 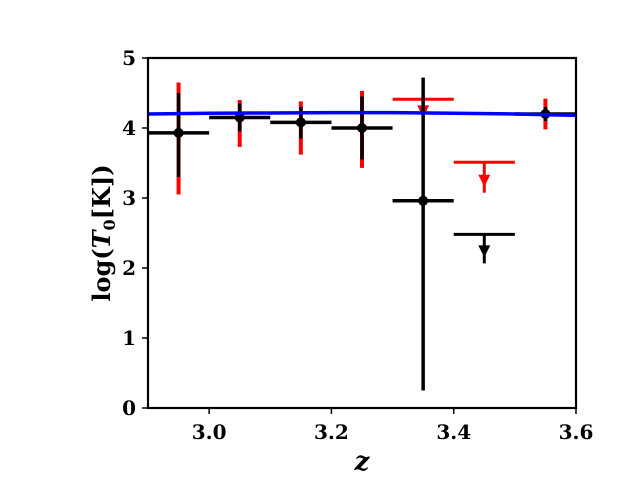 What do you see at coordinates (129, 338) in the screenshot?
I see `y-tick-label-1: 1` at bounding box center [129, 338].